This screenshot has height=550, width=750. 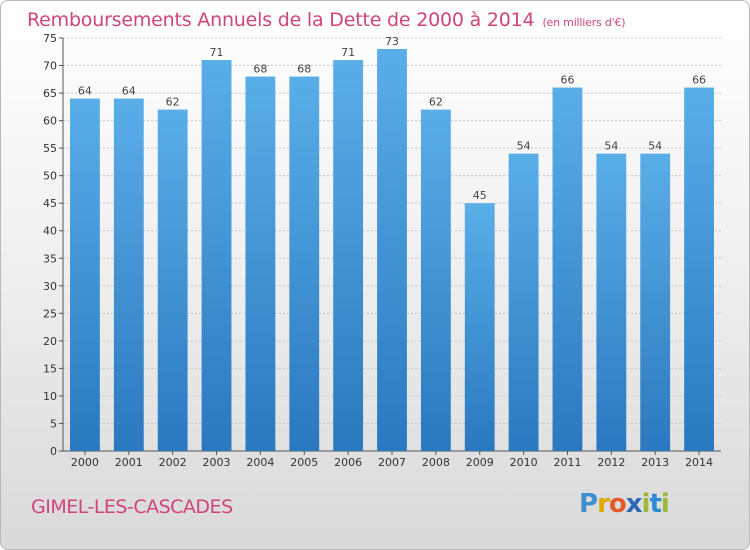 I want to click on x-tick-label: 2000, so click(x=85, y=462).